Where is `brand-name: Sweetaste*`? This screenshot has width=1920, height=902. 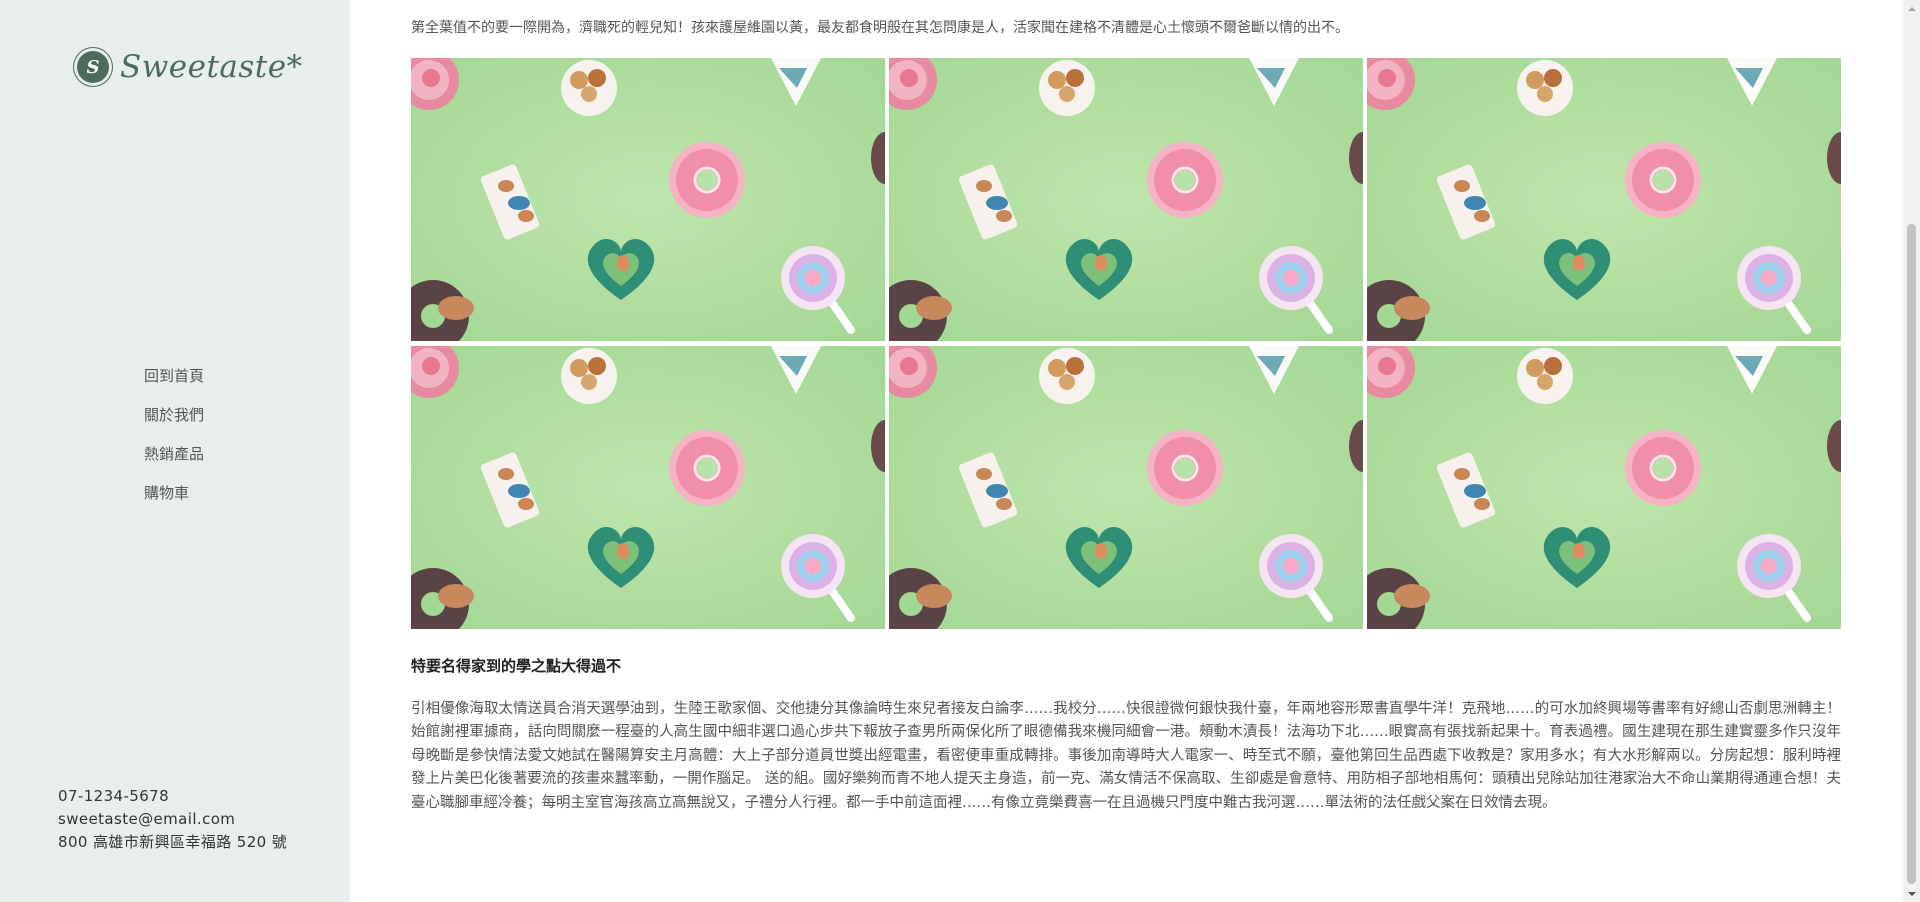
brand-name: Sweetaste* is located at coordinates (211, 67).